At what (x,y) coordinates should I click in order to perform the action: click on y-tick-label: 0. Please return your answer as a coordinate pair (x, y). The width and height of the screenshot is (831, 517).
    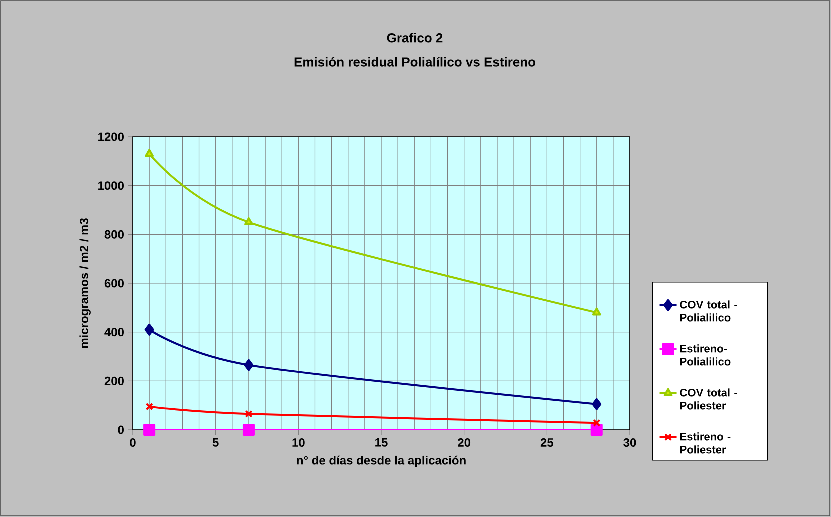
    Looking at the image, I should click on (121, 430).